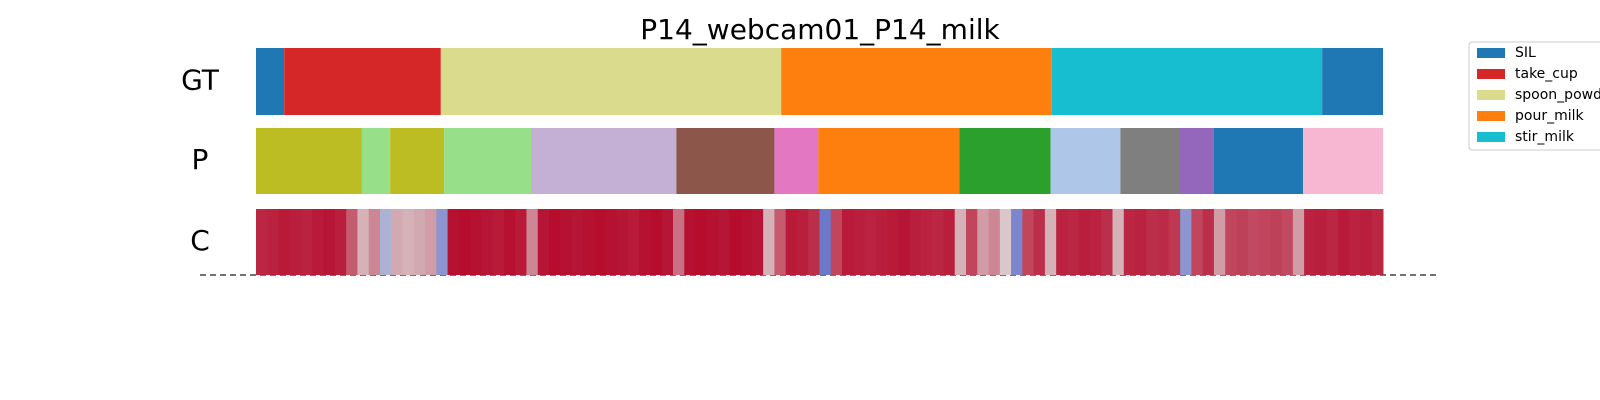  What do you see at coordinates (1557, 95) in the screenshot?
I see `legend-label: spoon_powd` at bounding box center [1557, 95].